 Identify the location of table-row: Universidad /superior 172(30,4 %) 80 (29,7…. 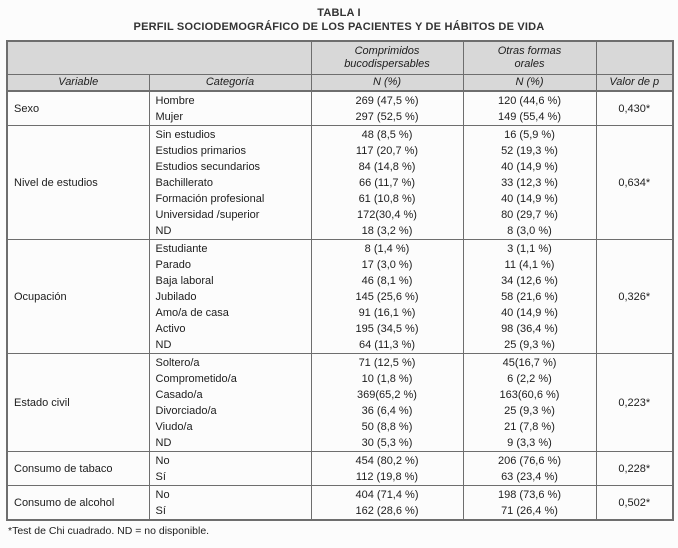
(340, 215).